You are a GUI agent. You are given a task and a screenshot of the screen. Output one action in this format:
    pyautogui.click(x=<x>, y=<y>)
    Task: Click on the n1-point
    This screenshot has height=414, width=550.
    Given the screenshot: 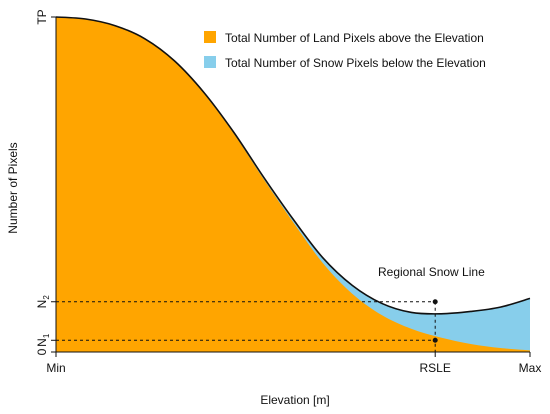 What is the action you would take?
    pyautogui.click(x=435, y=340)
    